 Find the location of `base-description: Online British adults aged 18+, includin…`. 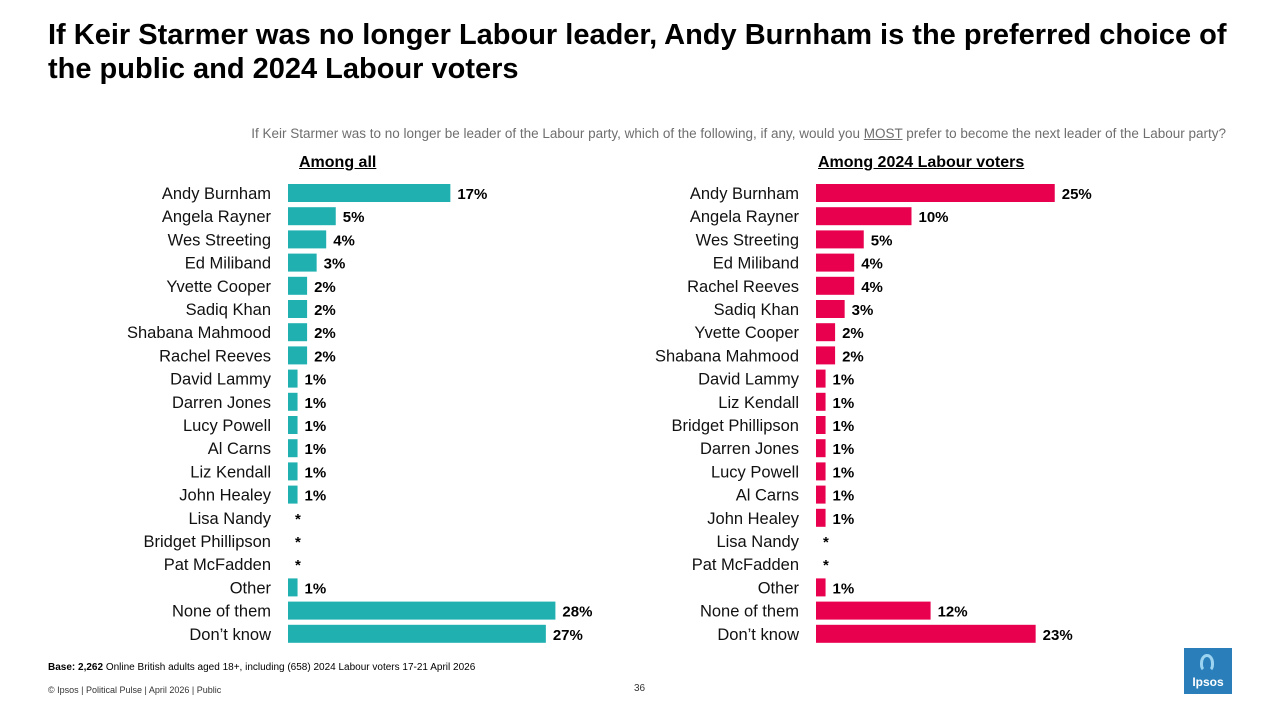

base-description: Online British adults aged 18+, includin… is located at coordinates (289, 667).